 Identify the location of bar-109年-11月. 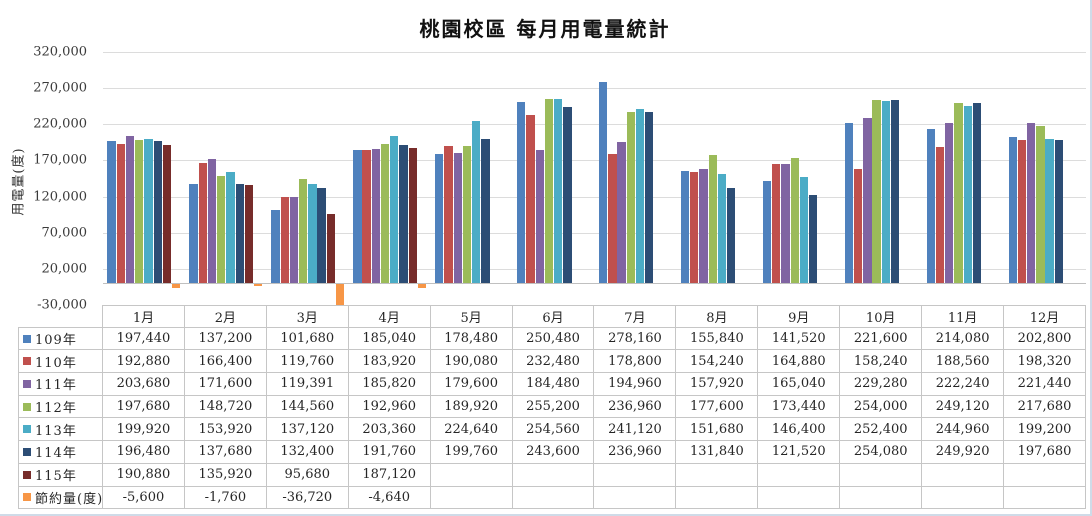
(930, 206).